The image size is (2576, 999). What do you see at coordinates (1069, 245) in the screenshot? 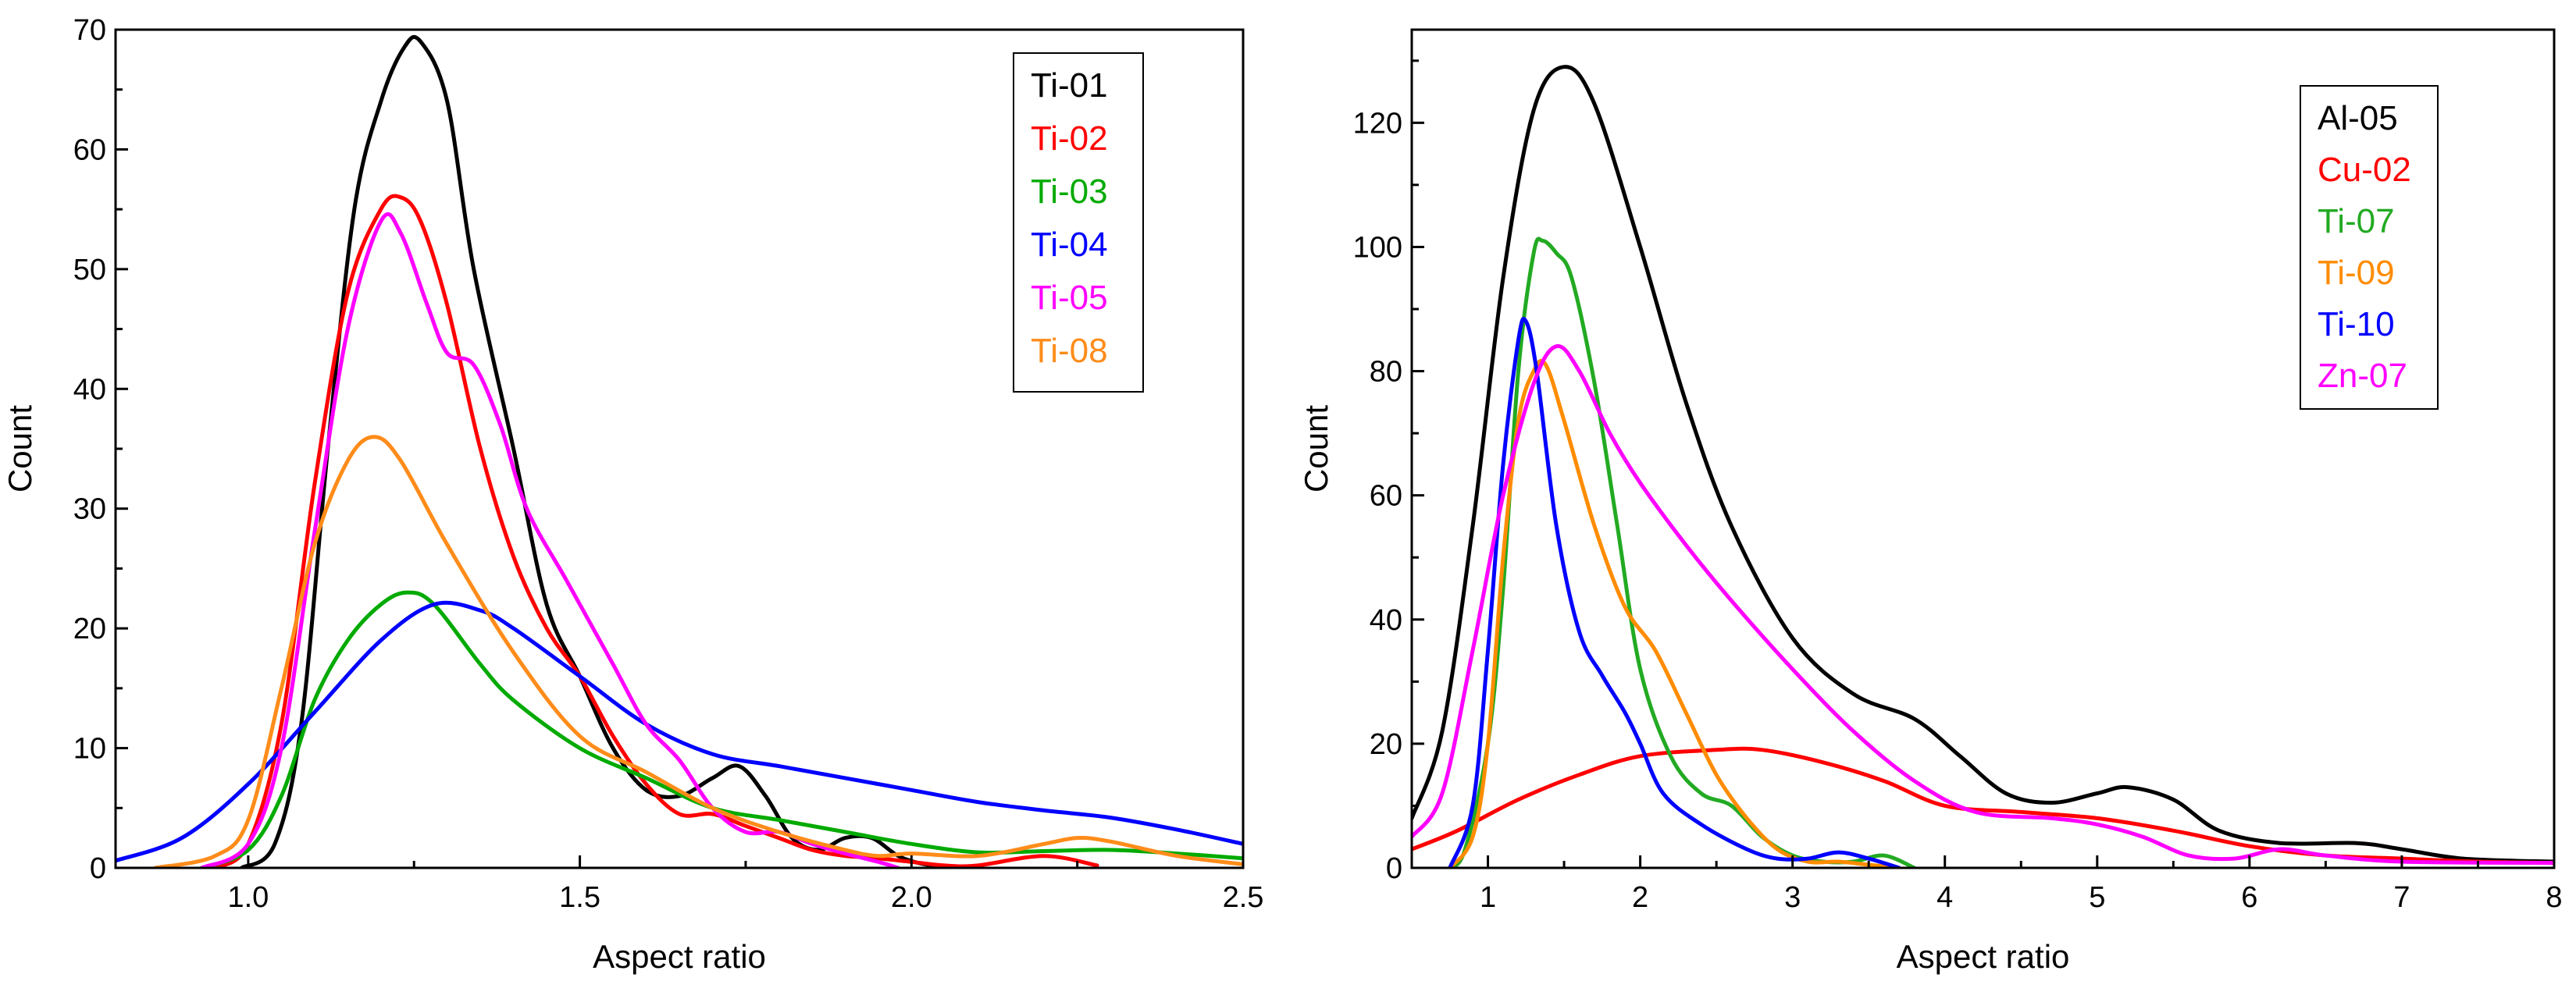
I see `legend-item-ti-04: Ti-04` at bounding box center [1069, 245].